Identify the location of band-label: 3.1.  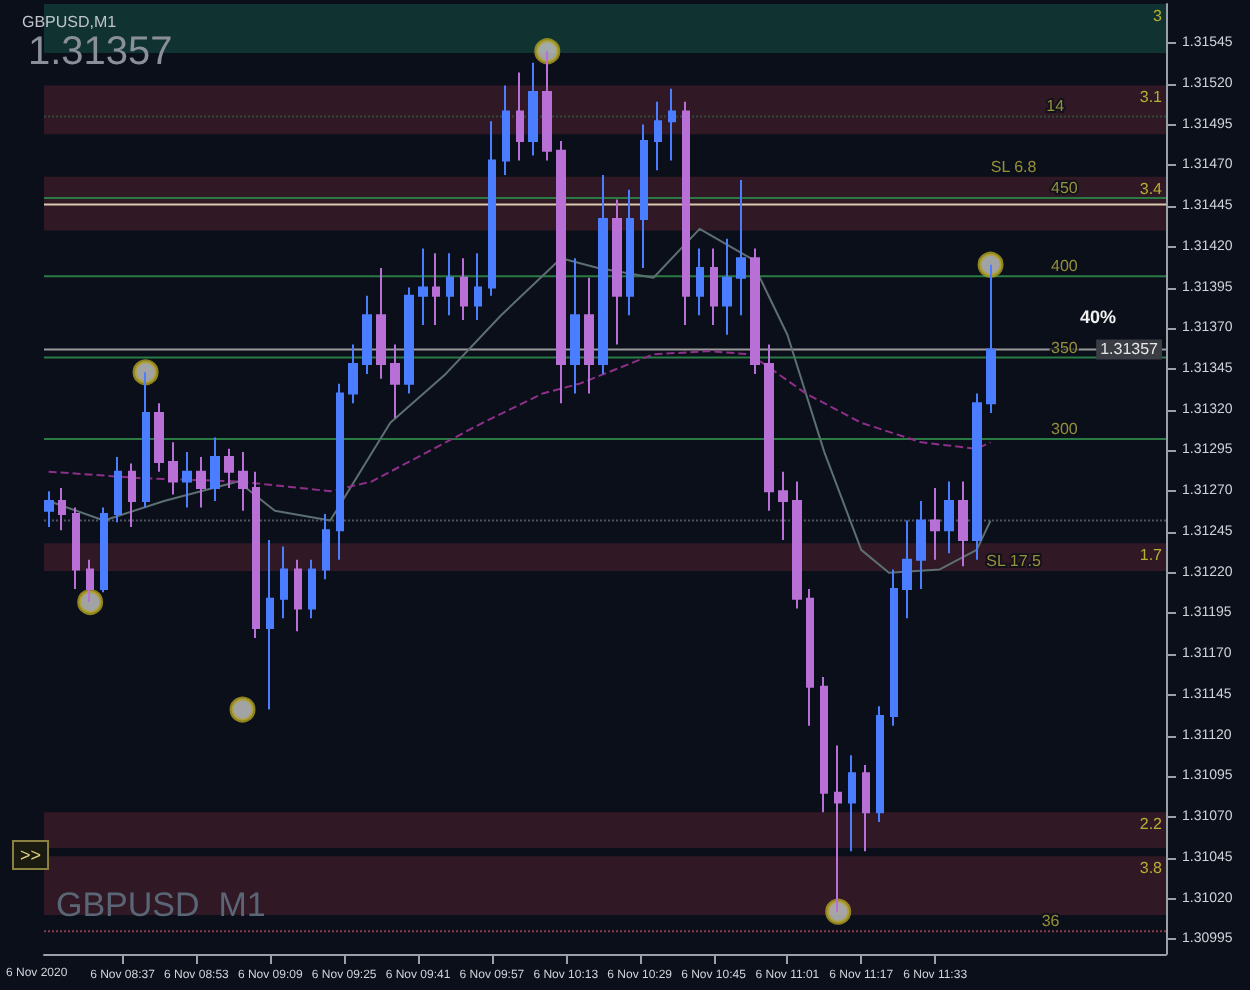
(1151, 97).